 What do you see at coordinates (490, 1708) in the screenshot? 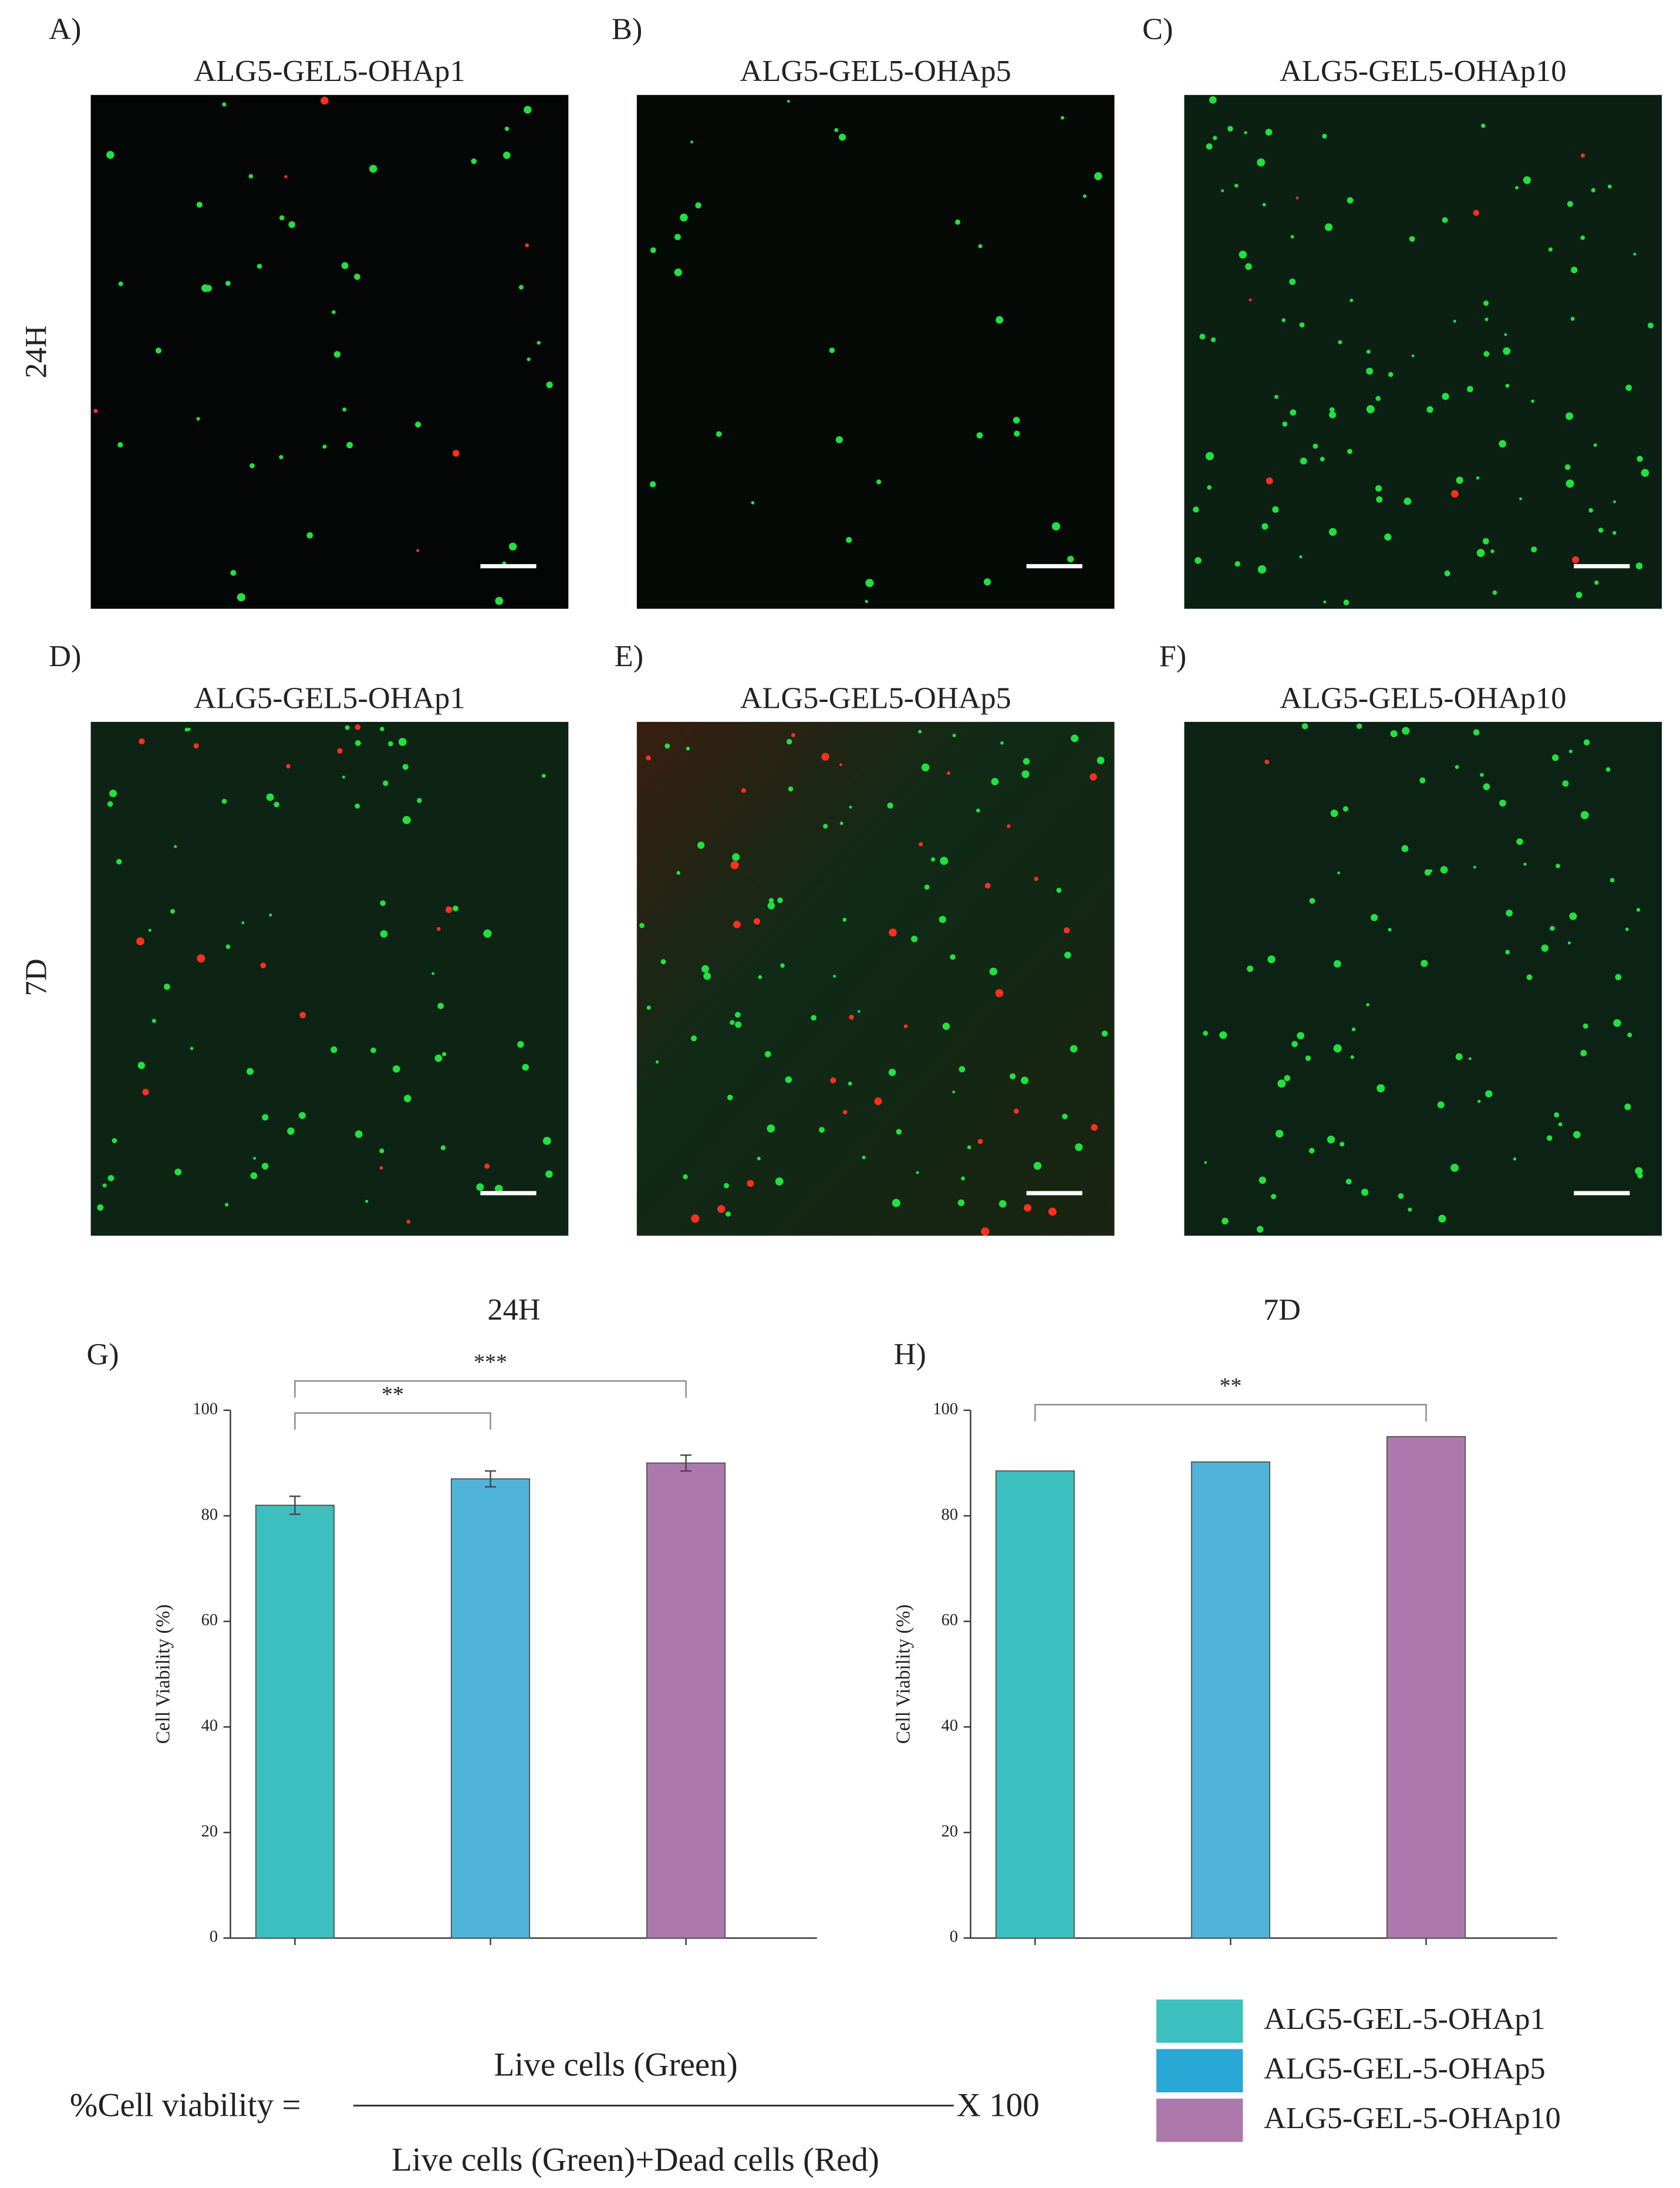
I see `bar` at bounding box center [490, 1708].